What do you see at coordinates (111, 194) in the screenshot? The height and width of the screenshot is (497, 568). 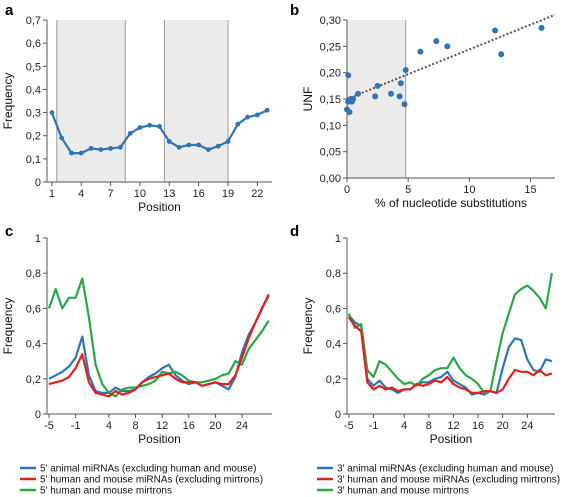 I see `x-tick-label: 7` at bounding box center [111, 194].